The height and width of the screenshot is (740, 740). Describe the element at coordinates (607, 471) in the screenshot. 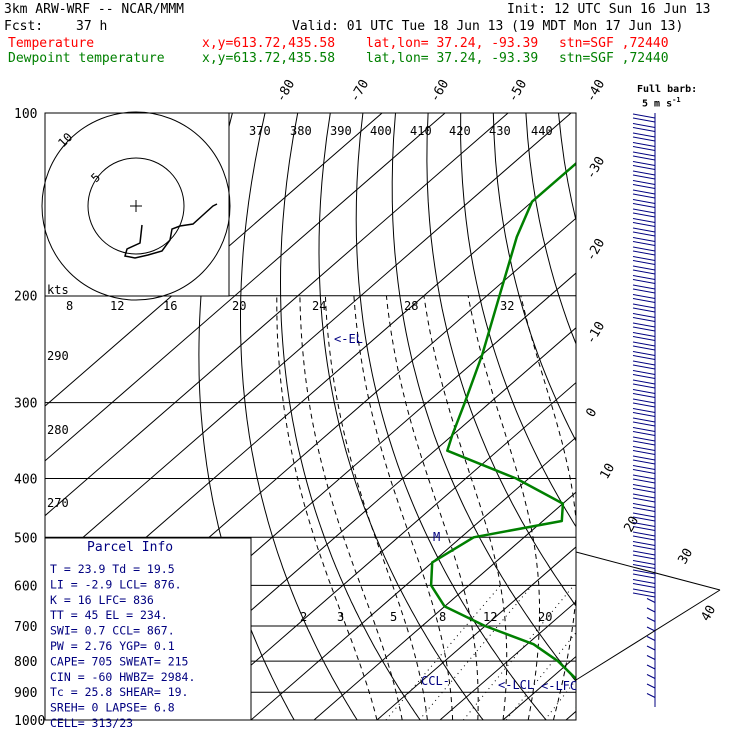

I see `isotherm-label: 10` at that location.